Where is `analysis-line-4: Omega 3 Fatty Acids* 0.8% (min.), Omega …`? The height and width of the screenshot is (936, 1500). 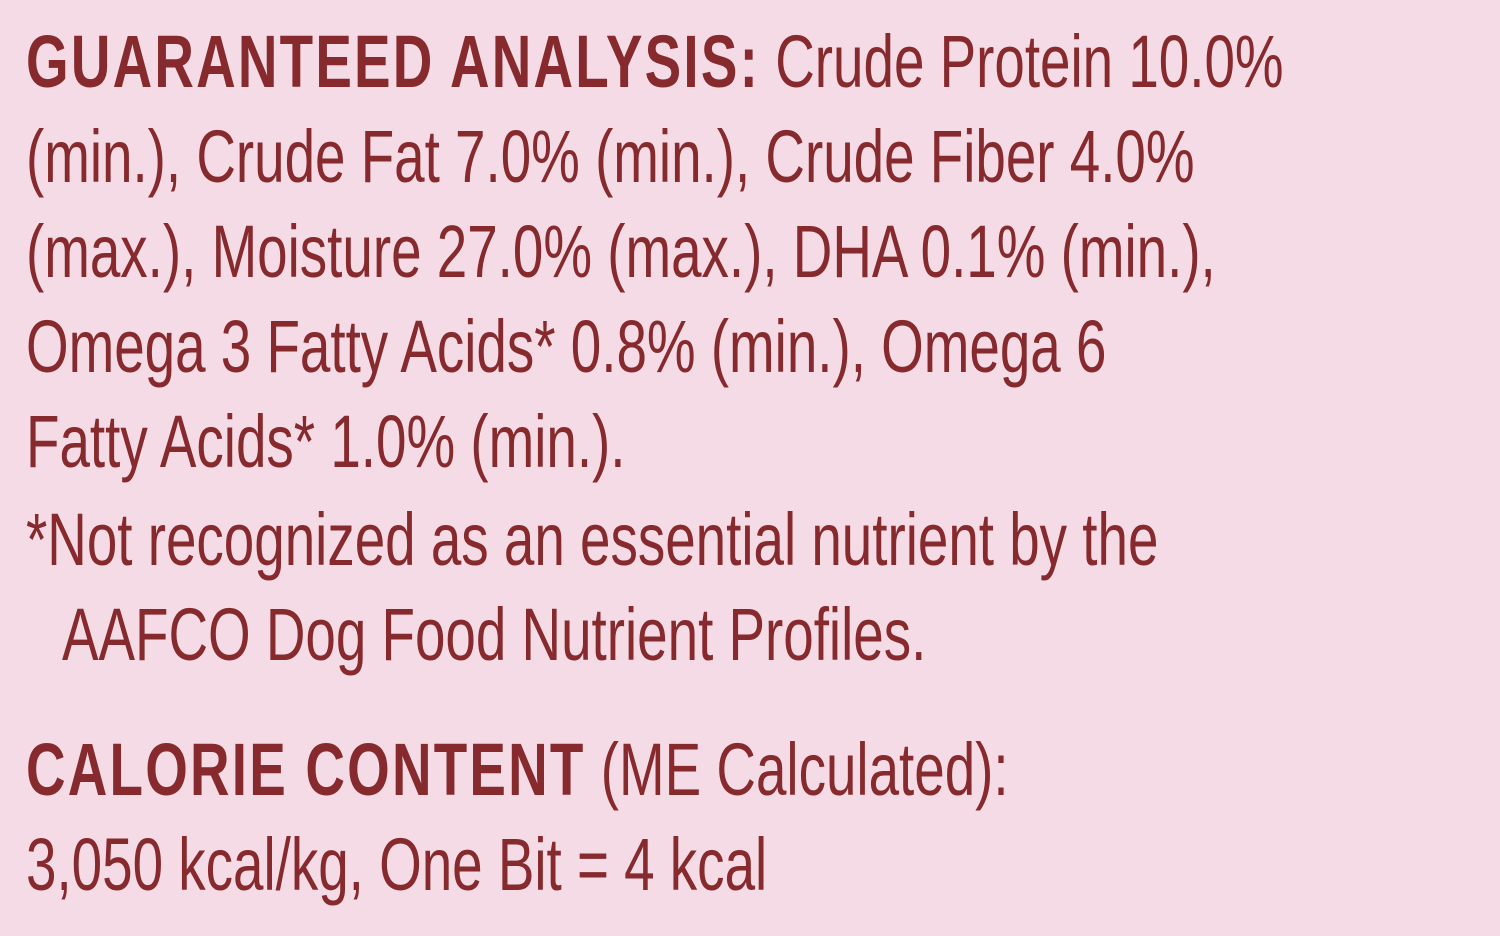 analysis-line-4: Omega 3 Fatty Acids* 0.8% (min.), Omega … is located at coordinates (566, 346).